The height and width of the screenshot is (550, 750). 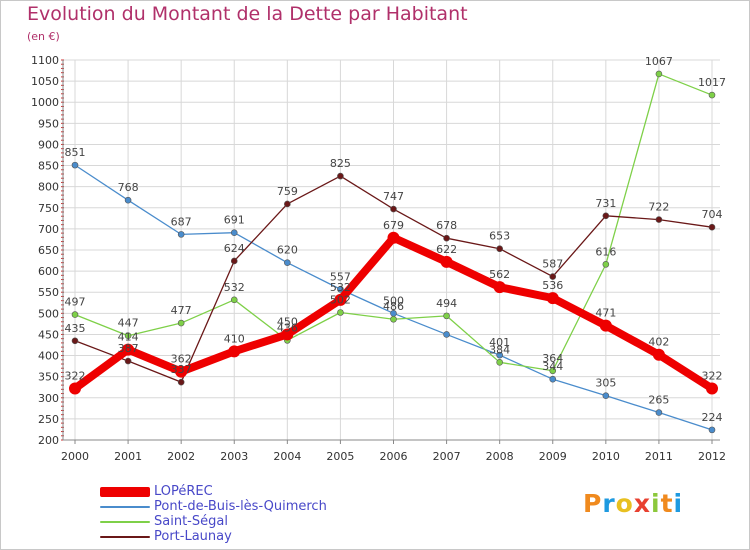 I want to click on y-tick-label: 1000, so click(x=45, y=102).